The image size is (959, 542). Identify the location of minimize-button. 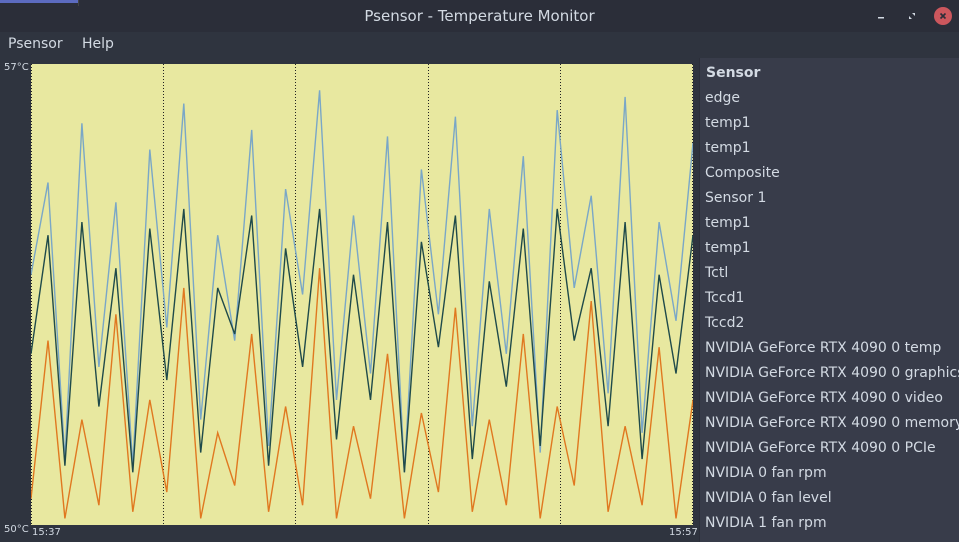
(881, 16).